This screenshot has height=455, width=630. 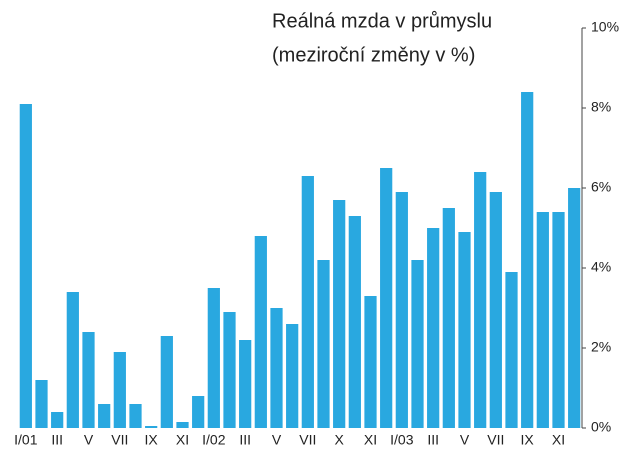 I want to click on y-tick-label: 10%, so click(x=605, y=27).